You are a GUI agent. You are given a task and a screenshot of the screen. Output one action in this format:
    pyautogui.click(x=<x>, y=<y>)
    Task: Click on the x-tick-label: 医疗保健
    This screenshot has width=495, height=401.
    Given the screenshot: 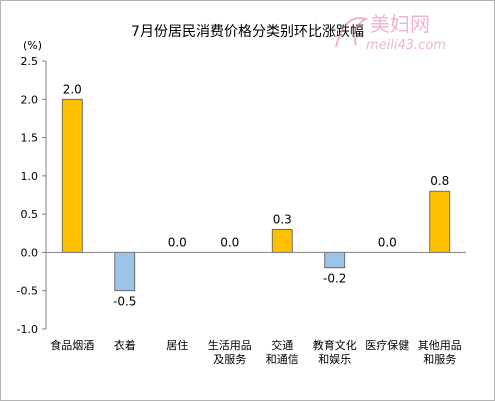 What is the action you would take?
    pyautogui.click(x=387, y=345)
    